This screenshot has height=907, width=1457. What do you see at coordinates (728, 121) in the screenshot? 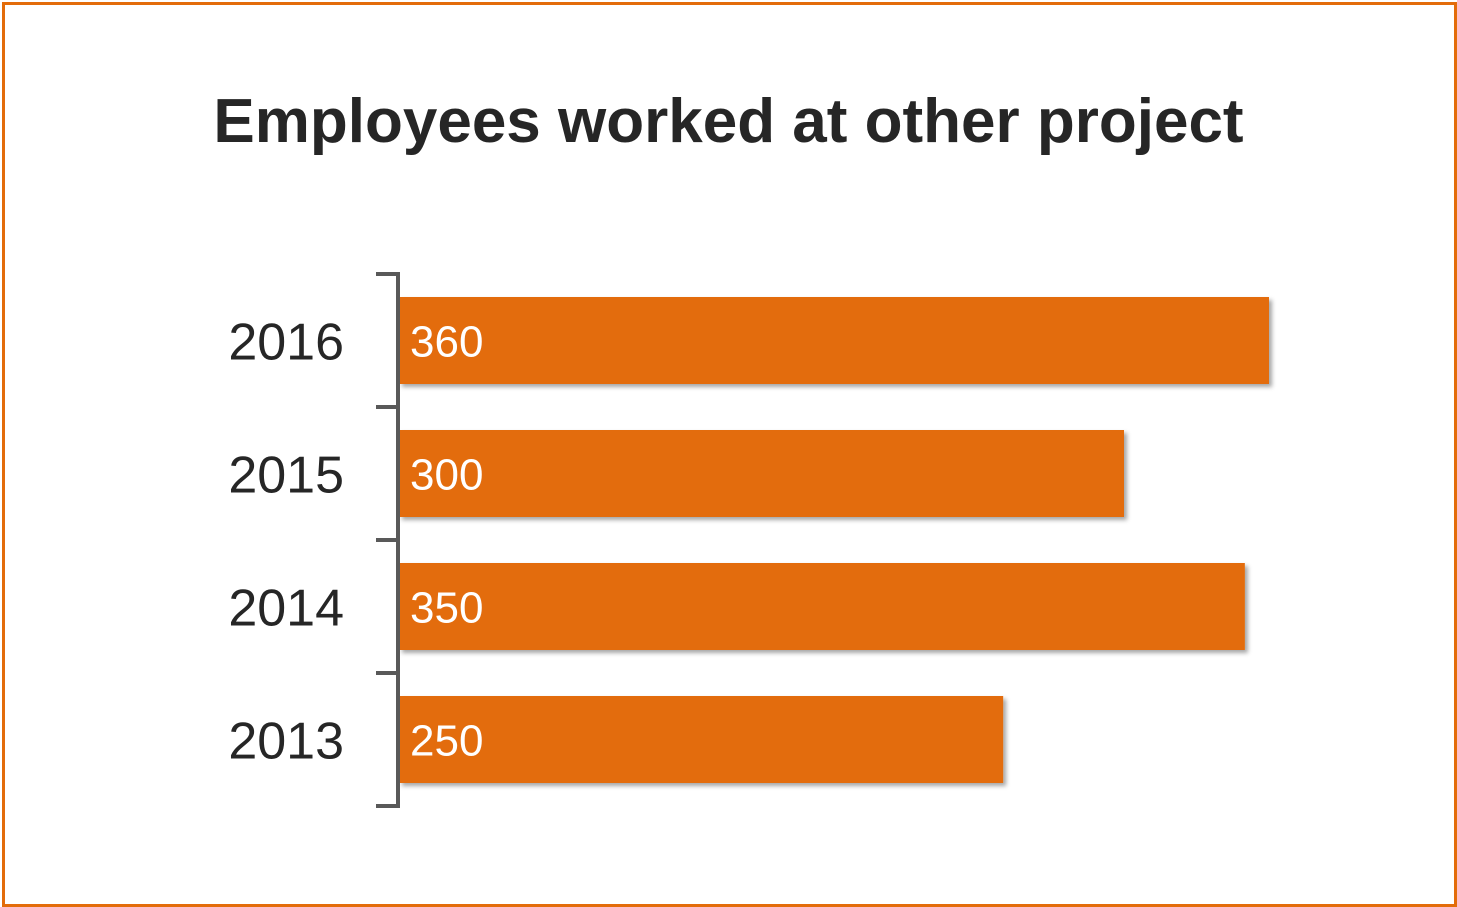
I see `chart-title: Employees worked at other project` at bounding box center [728, 121].